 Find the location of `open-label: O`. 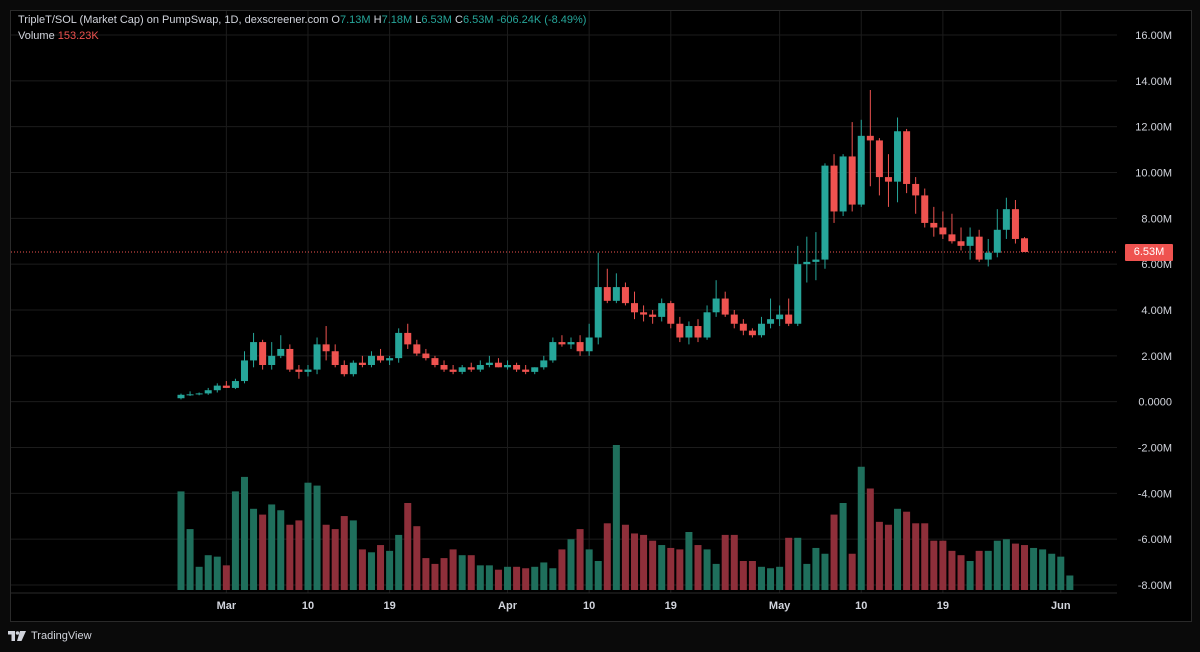

open-label: O is located at coordinates (335, 20).